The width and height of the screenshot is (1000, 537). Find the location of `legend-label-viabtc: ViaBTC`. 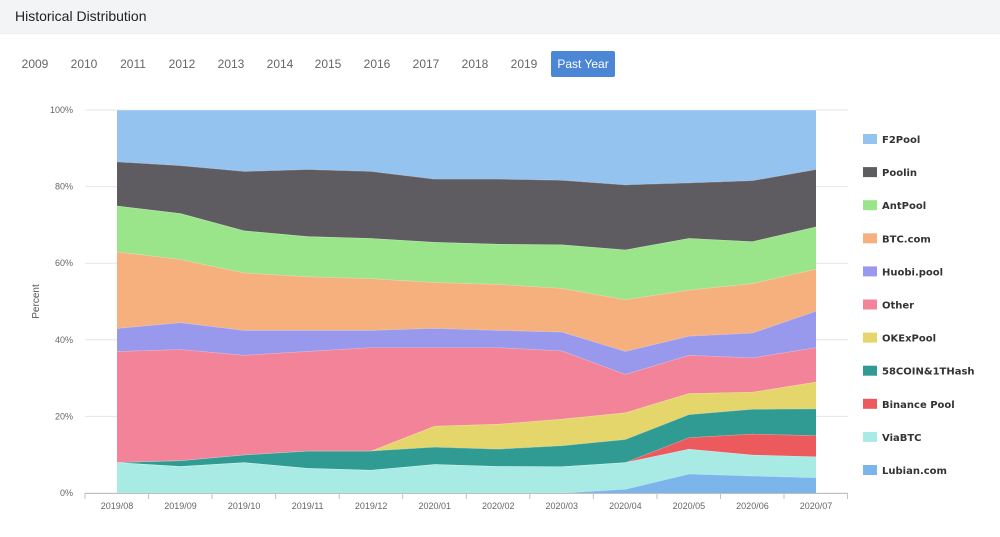

legend-label-viabtc: ViaBTC is located at coordinates (902, 438).